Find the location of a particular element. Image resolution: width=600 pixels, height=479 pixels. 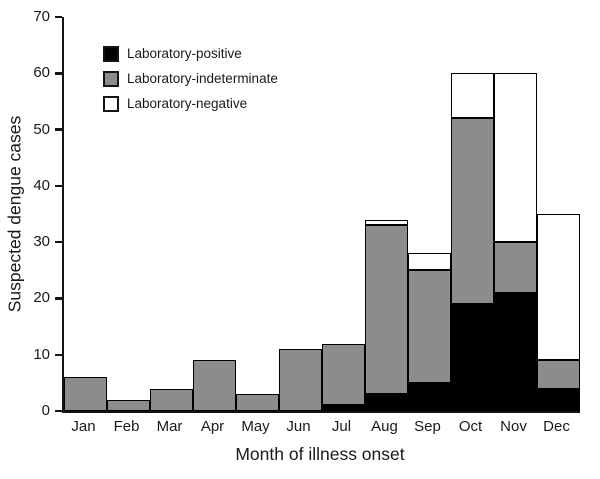

y-tick-label-50: 50 is located at coordinates (41, 129).